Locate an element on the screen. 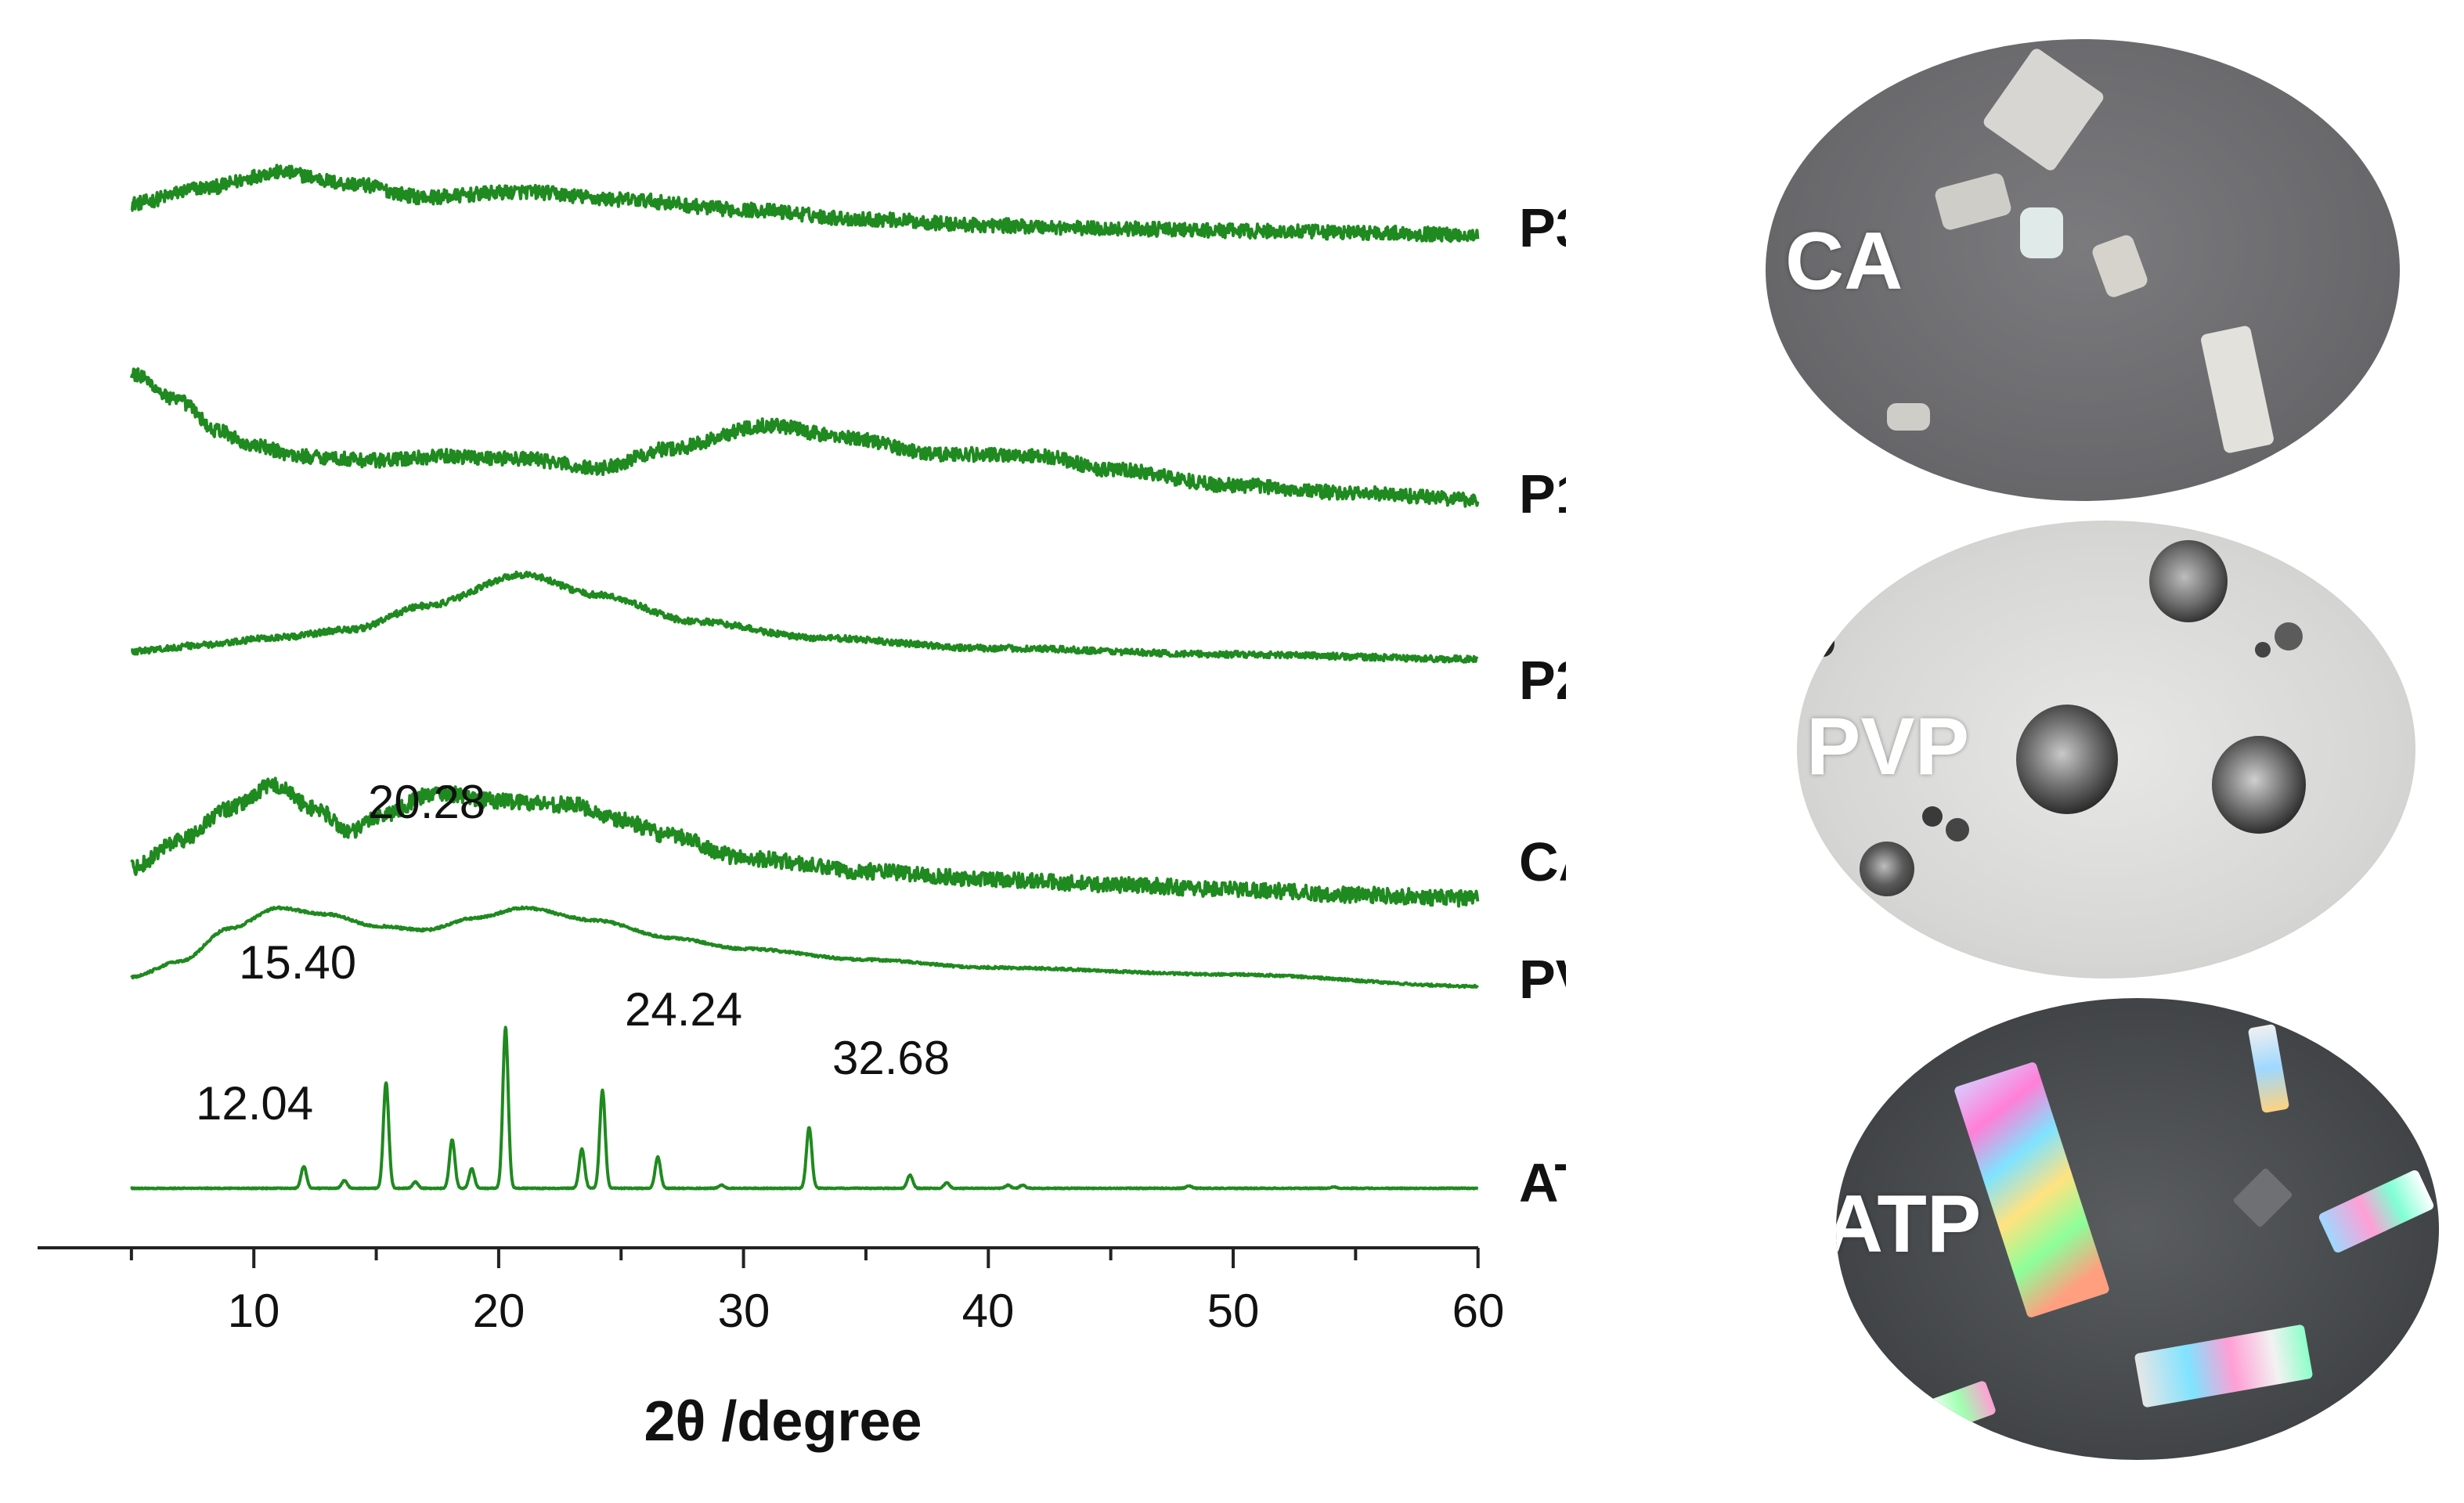 This screenshot has height=1503, width=2464. micrograph-pvp: PVP is located at coordinates (2106, 750).